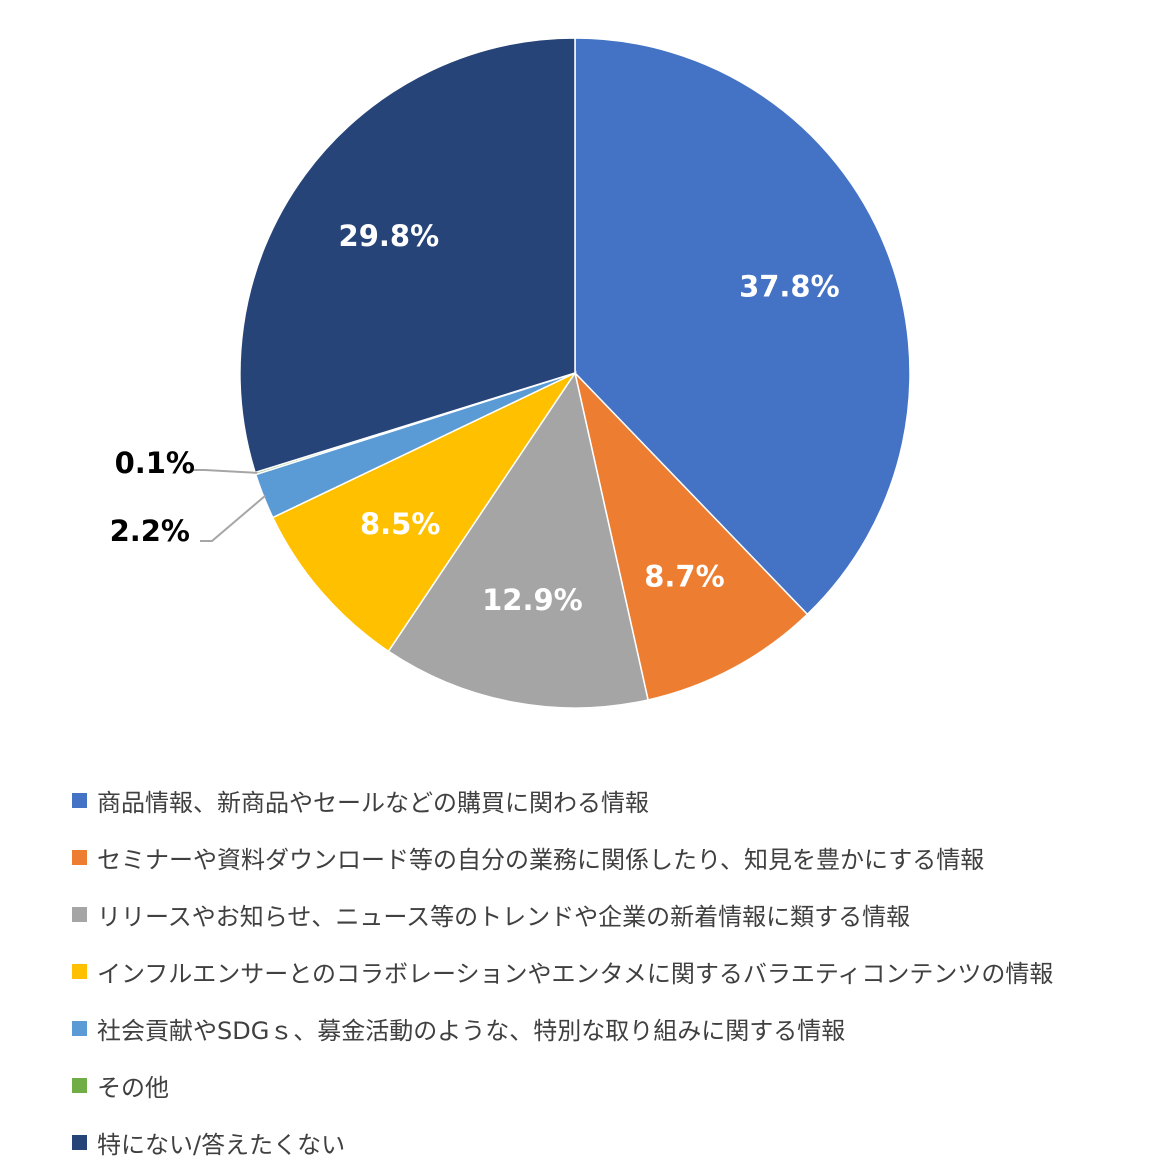 The width and height of the screenshot is (1170, 1172). I want to click on data-label-7: 29.8%, so click(389, 236).